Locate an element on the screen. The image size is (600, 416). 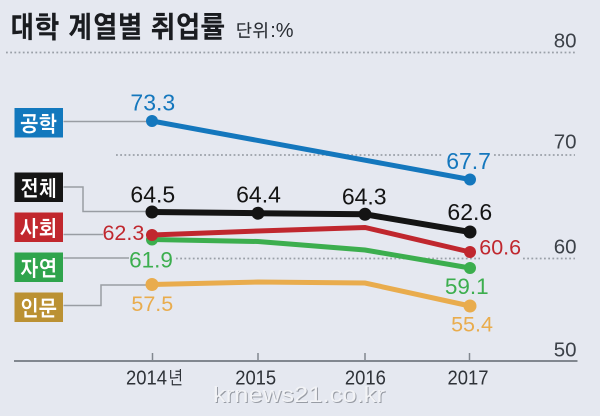
svg-text: 62.6 is located at coordinates (469, 212).